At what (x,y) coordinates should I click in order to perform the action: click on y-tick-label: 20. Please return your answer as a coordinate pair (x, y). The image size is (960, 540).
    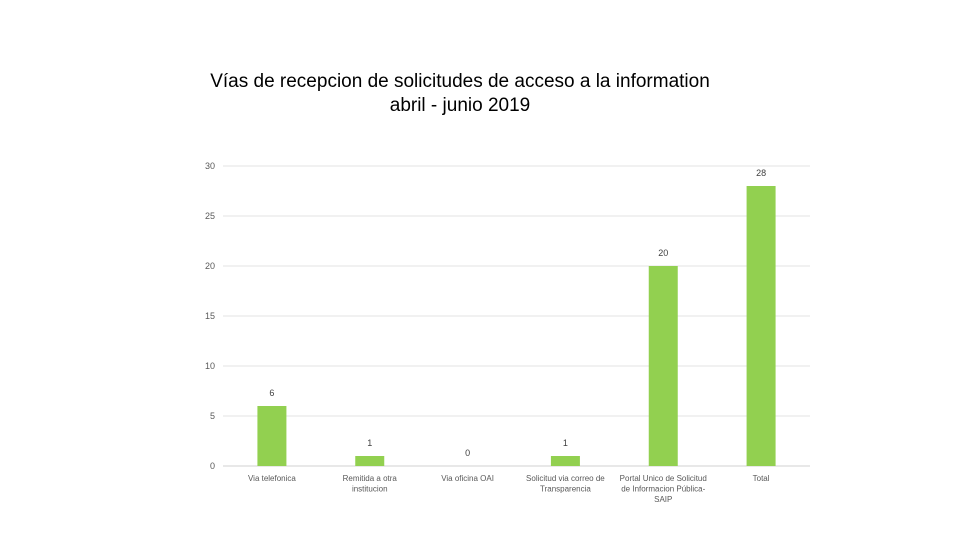
    Looking at the image, I should click on (210, 266).